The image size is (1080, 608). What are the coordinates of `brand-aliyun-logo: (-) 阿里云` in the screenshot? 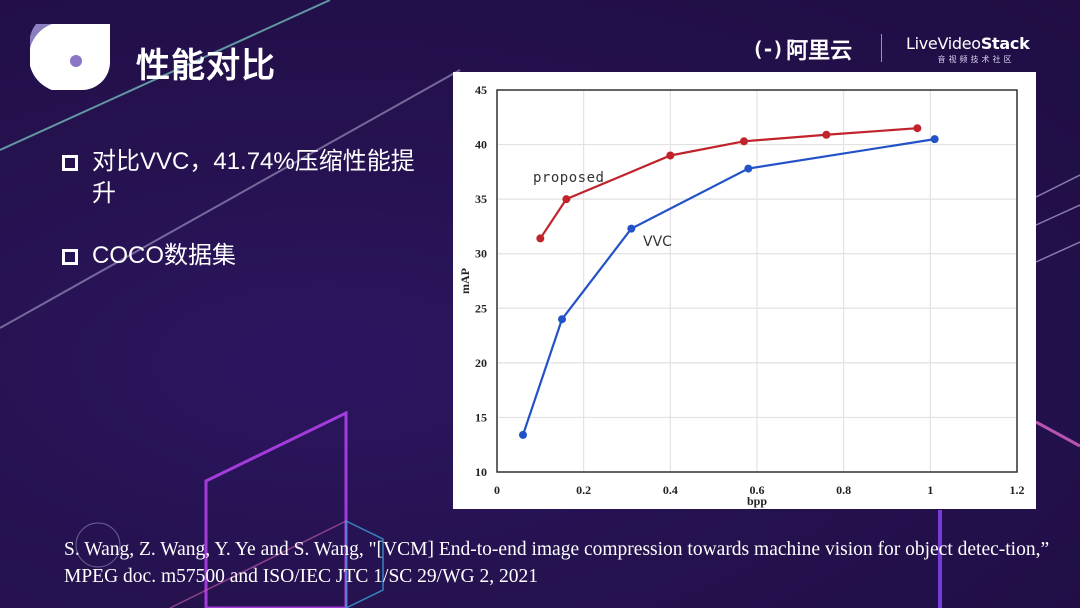 It's located at (802, 49).